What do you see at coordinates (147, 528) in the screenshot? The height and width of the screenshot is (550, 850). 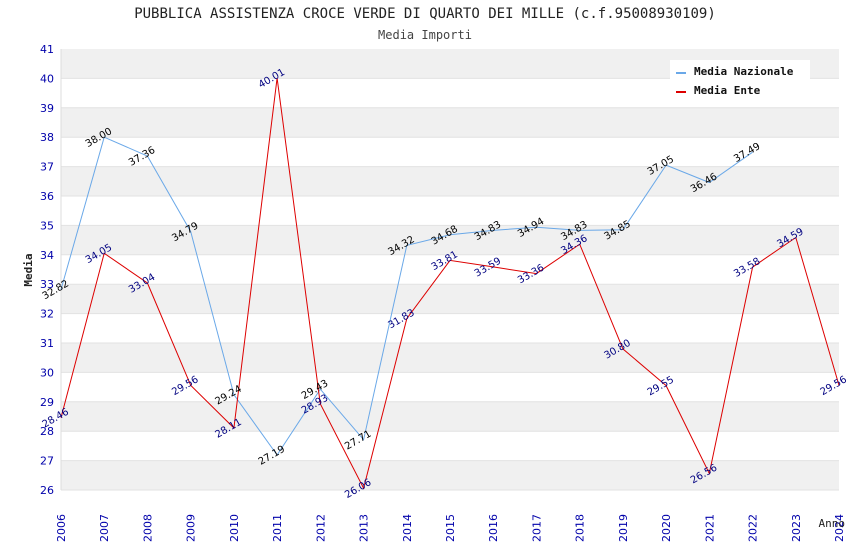 I see `x-tick-label: 2008` at bounding box center [147, 528].